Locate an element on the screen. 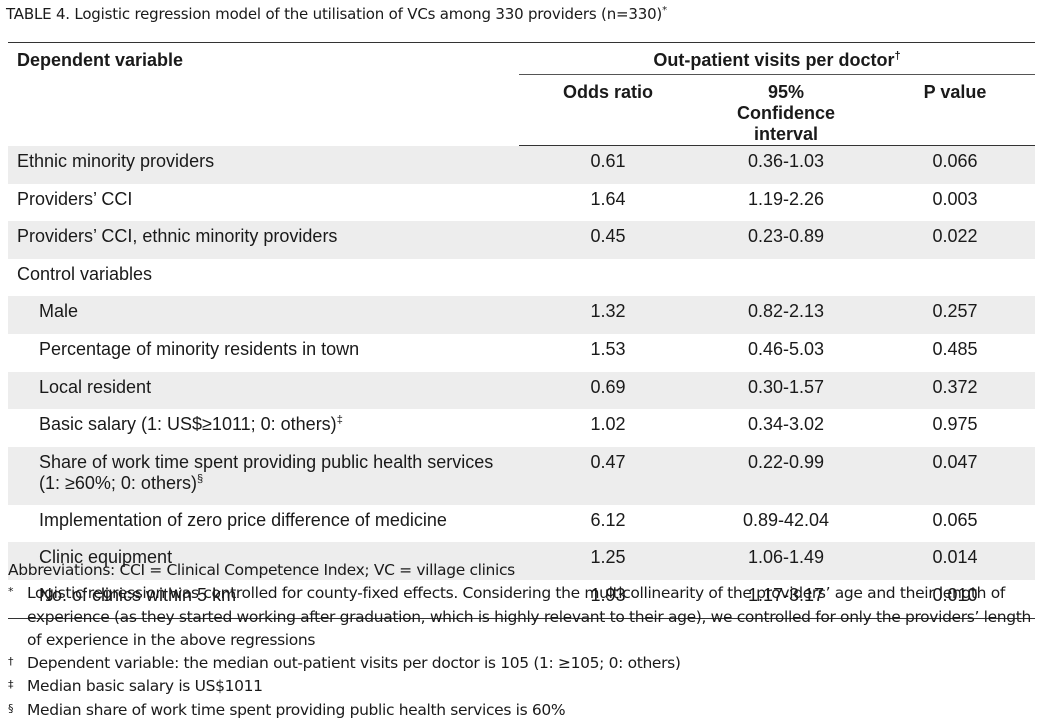 The height and width of the screenshot is (725, 1043). footnote-mark: † is located at coordinates (11, 662).